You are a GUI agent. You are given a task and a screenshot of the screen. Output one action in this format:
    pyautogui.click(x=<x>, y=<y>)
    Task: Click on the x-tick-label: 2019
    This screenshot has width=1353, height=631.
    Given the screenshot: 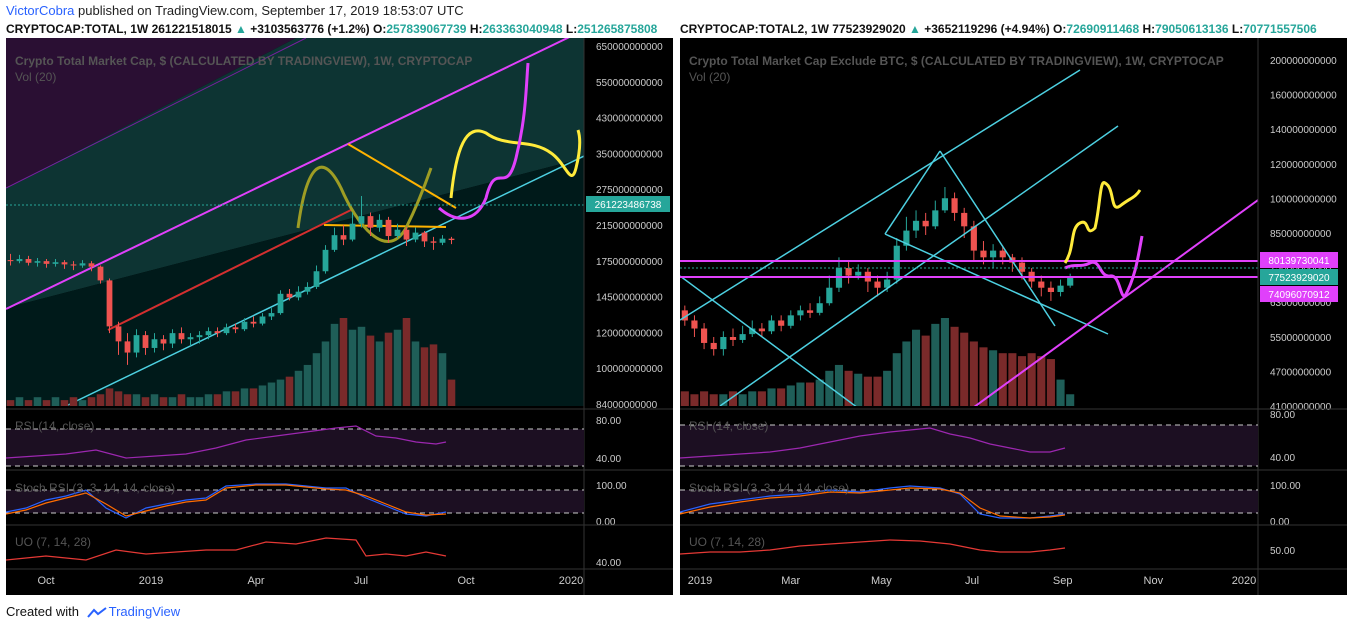 What is the action you would take?
    pyautogui.click(x=151, y=581)
    